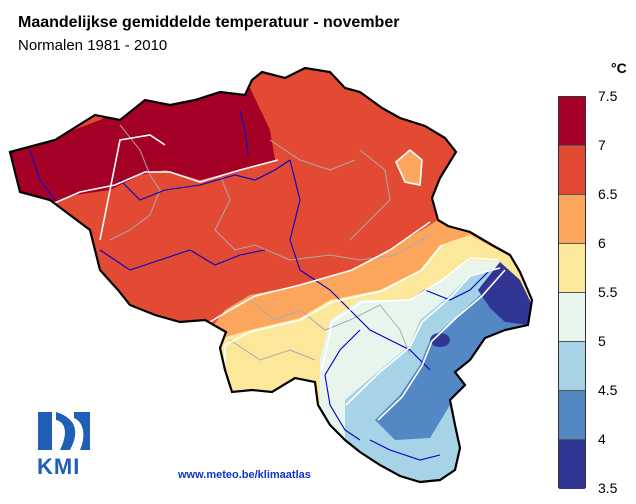 This screenshot has width=636, height=504. I want to click on legend-tick-label: 5, so click(602, 341).